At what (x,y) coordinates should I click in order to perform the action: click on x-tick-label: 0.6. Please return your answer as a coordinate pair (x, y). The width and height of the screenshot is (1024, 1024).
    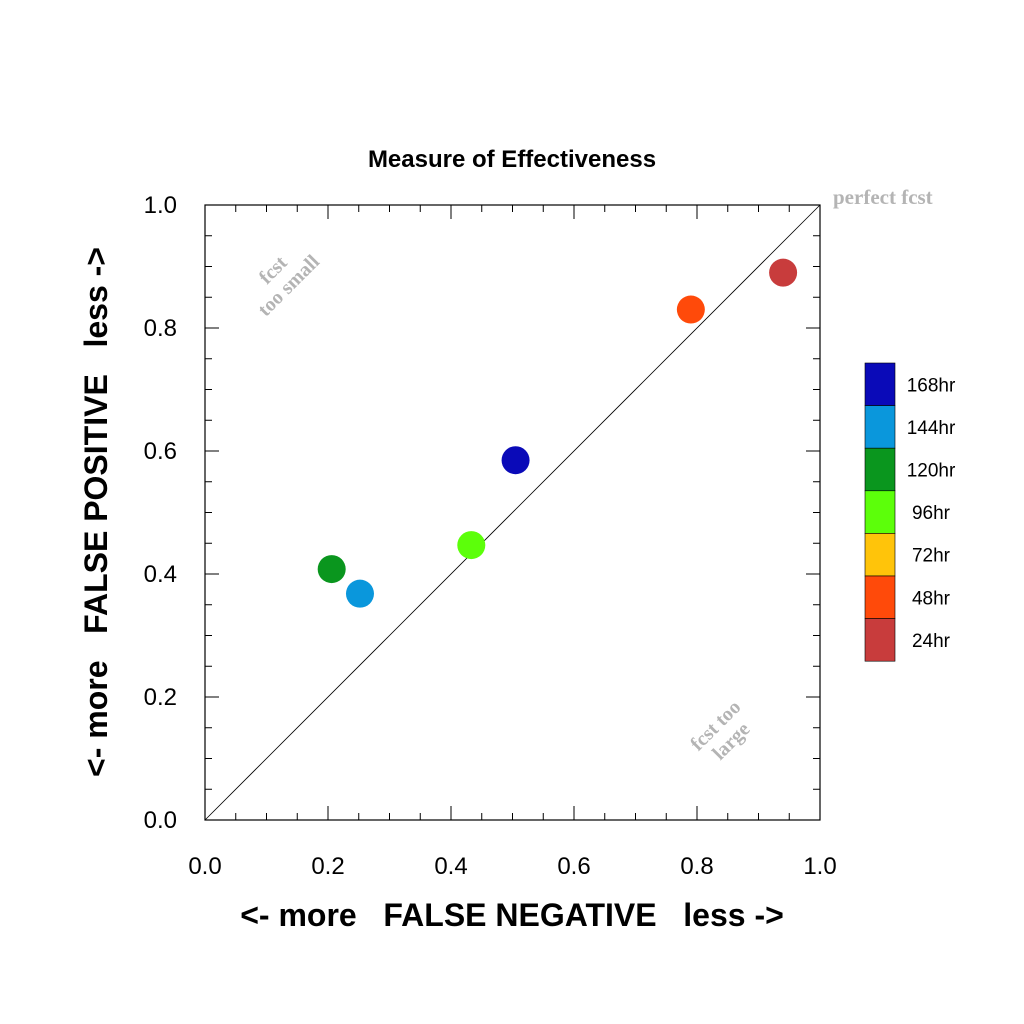
    Looking at the image, I should click on (573, 866).